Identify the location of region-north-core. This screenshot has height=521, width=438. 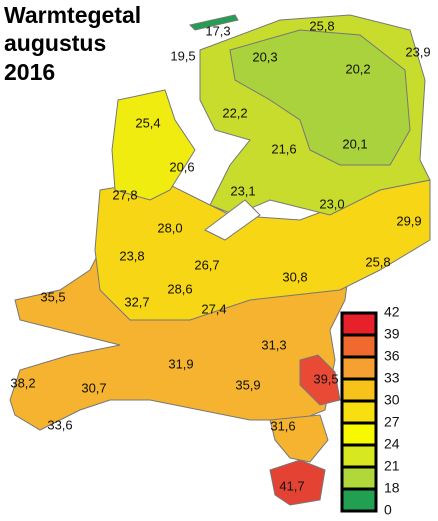
(320, 97).